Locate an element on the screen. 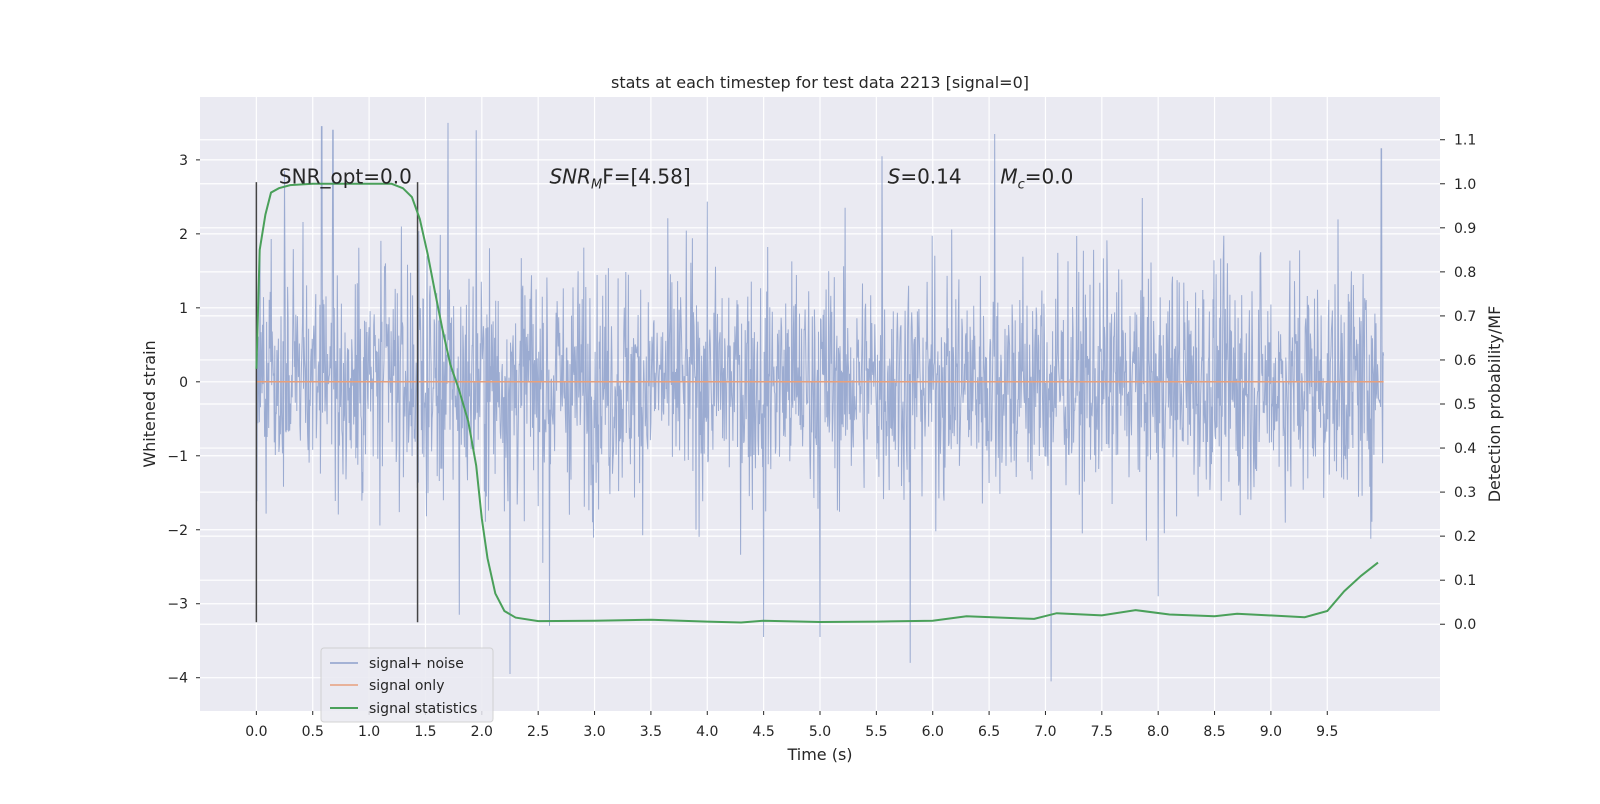 This screenshot has height=804, width=1600. annotation-text: SNR_opt=0.0 is located at coordinates (345, 177).